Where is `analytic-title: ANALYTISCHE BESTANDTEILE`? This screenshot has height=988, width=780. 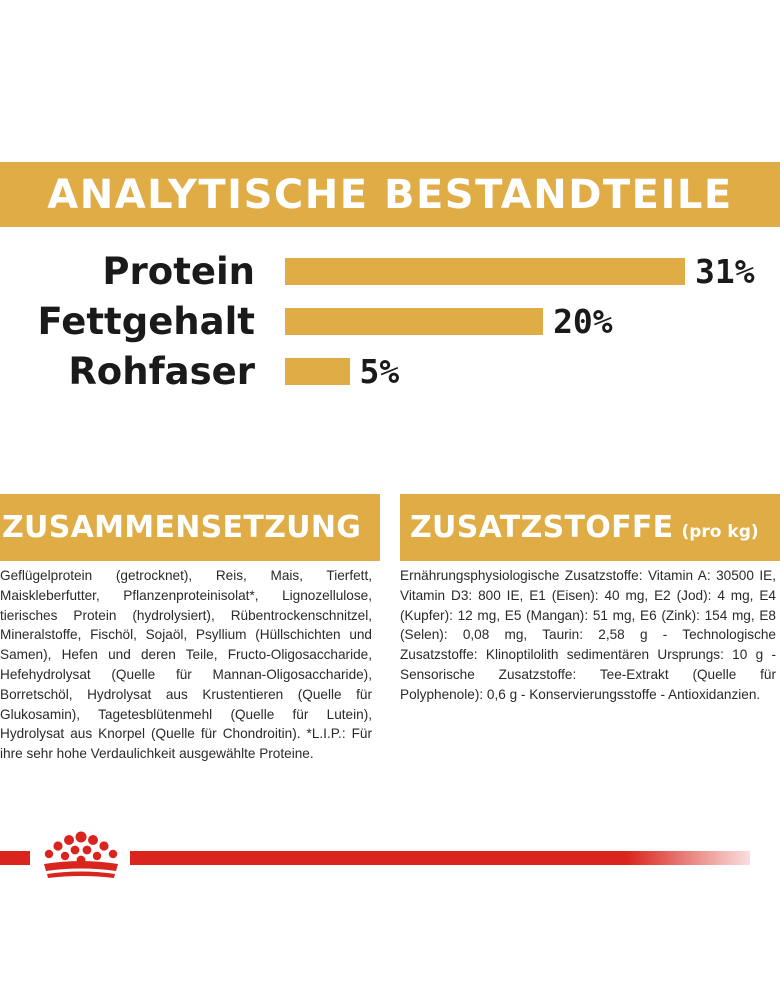
analytic-title: ANALYTISCHE BESTANDTEILE is located at coordinates (390, 194).